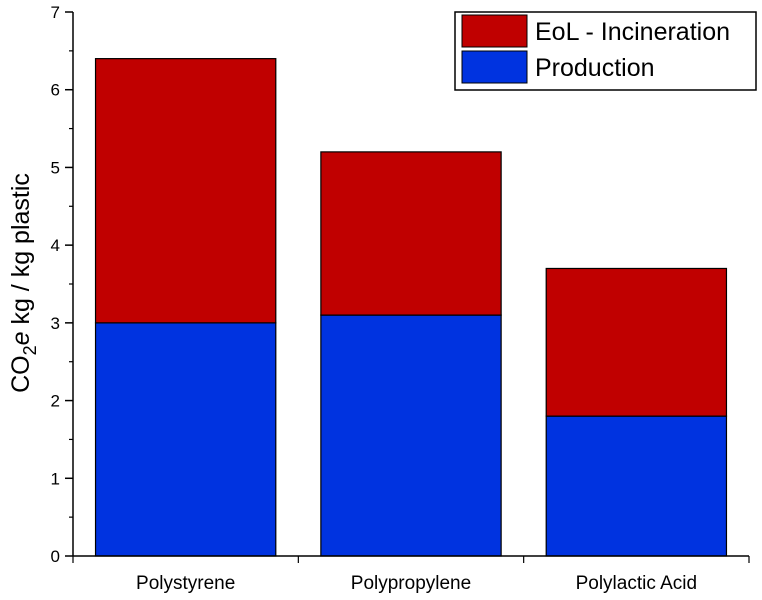 This screenshot has width=762, height=600. What do you see at coordinates (411, 233) in the screenshot?
I see `bar-eol-incineration-polypropylene` at bounding box center [411, 233].